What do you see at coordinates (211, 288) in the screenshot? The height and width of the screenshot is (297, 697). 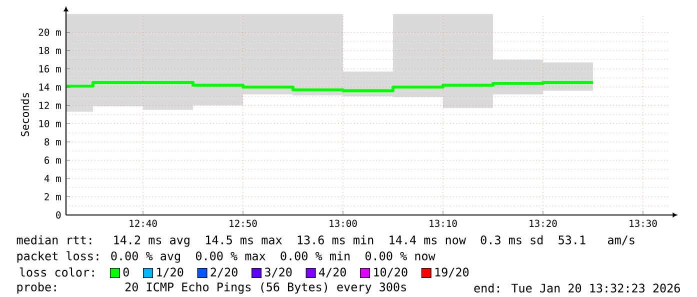 I see `text: probe: 20 ICMP Echo Pings (56 Bytes) every 300s` at bounding box center [211, 288].